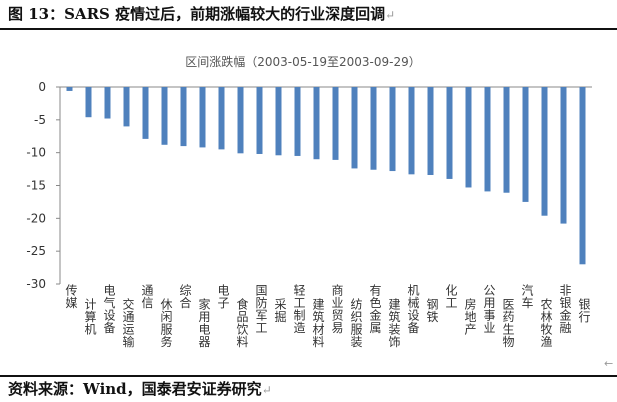  I want to click on bar-通信, so click(145, 113).